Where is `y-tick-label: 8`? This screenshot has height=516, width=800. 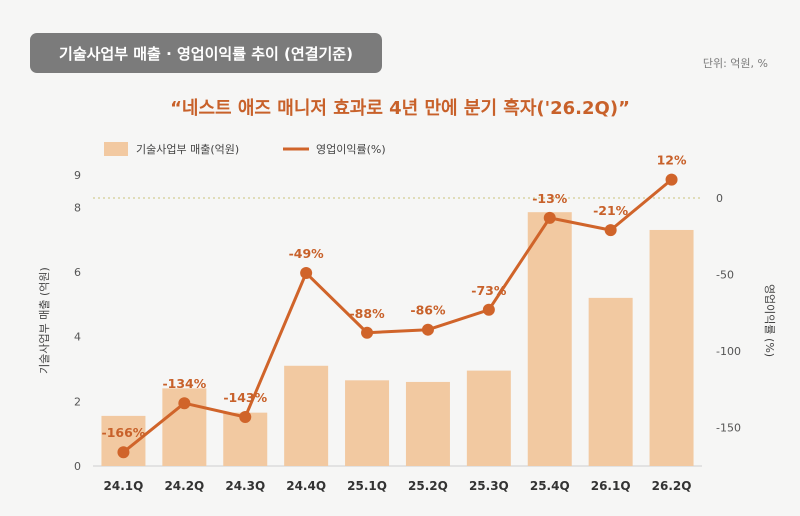
y-tick-label: 8 is located at coordinates (77, 207).